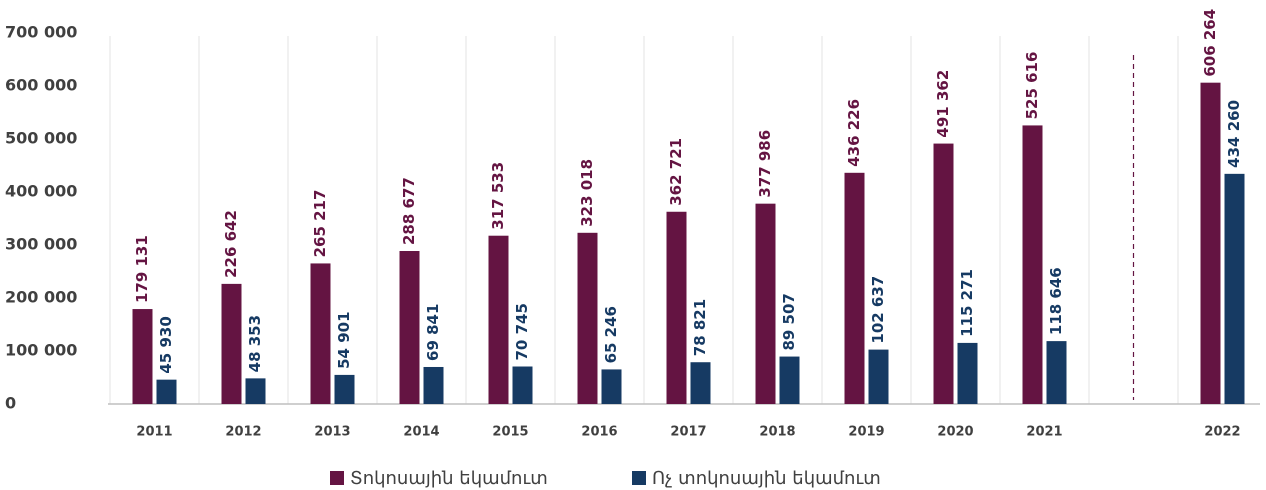 This screenshot has width=1266, height=490. Describe the element at coordinates (854, 133) in the screenshot. I see `value-label: 436 226` at that location.